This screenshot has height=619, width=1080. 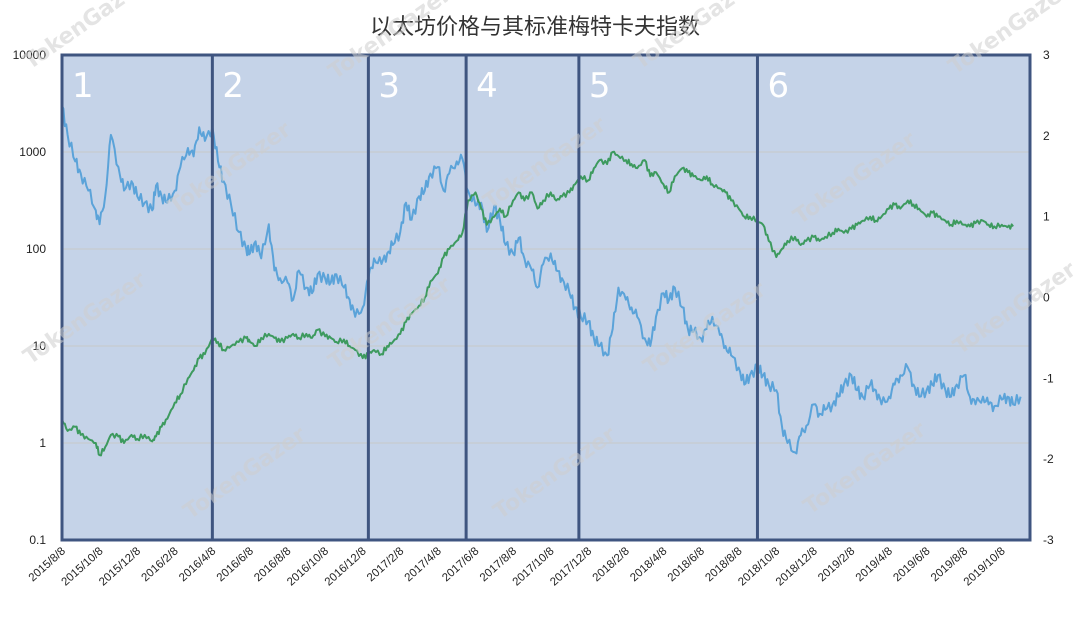 I want to click on right-axis-tick--1: -1, so click(x=1048, y=378).